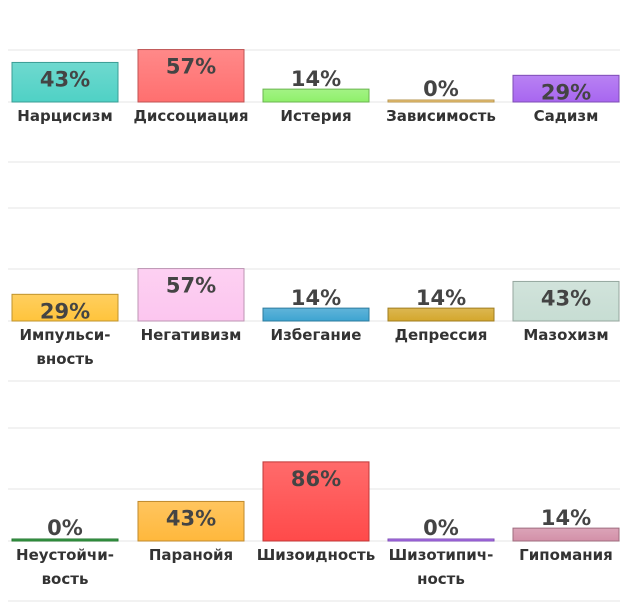 The width and height of the screenshot is (628, 612). What do you see at coordinates (441, 116) in the screenshot?
I see `category-label: Зависимость` at bounding box center [441, 116].